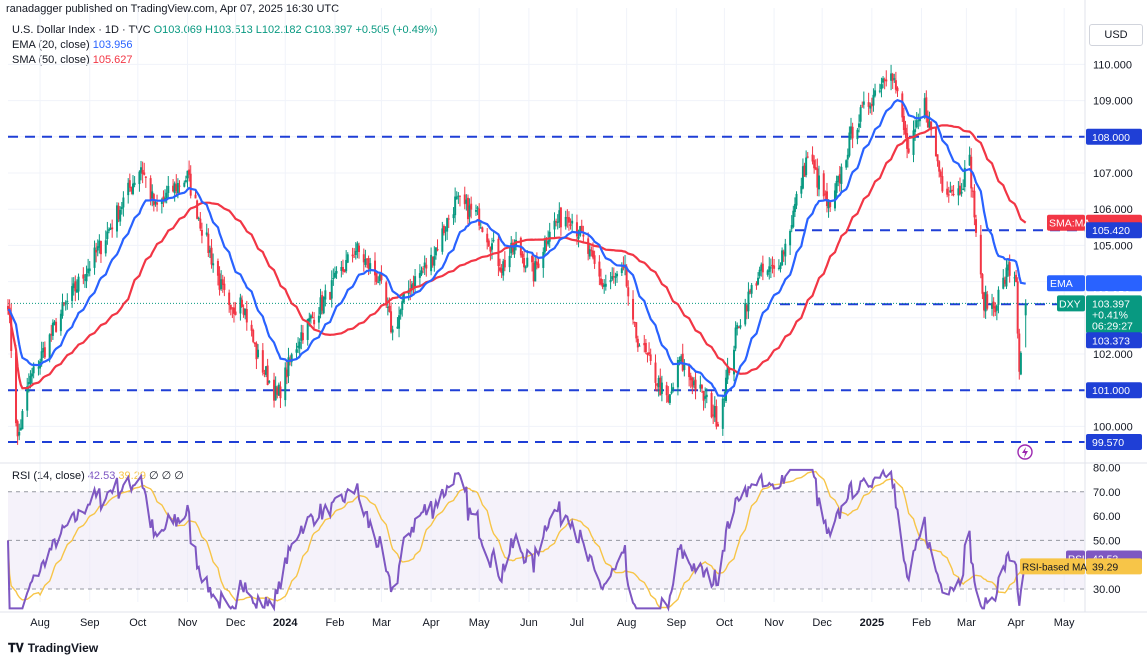 The image size is (1147, 660). I want to click on level-tag: 105.420, so click(1114, 230).